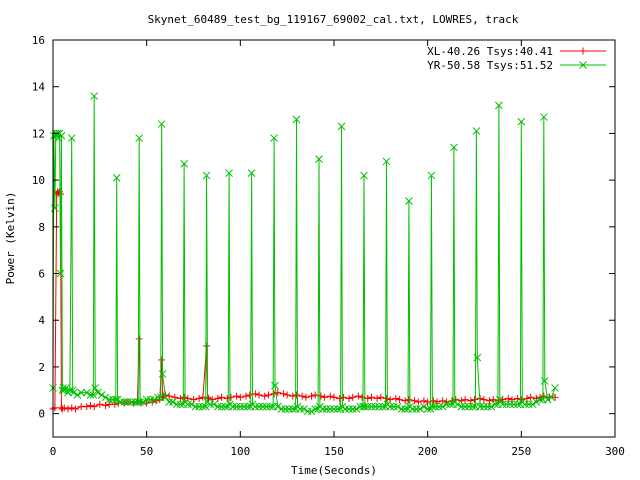 The height and width of the screenshot is (480, 640). Describe the element at coordinates (10, 238) in the screenshot. I see `y-axis-label: Power (Kelvin)` at that location.